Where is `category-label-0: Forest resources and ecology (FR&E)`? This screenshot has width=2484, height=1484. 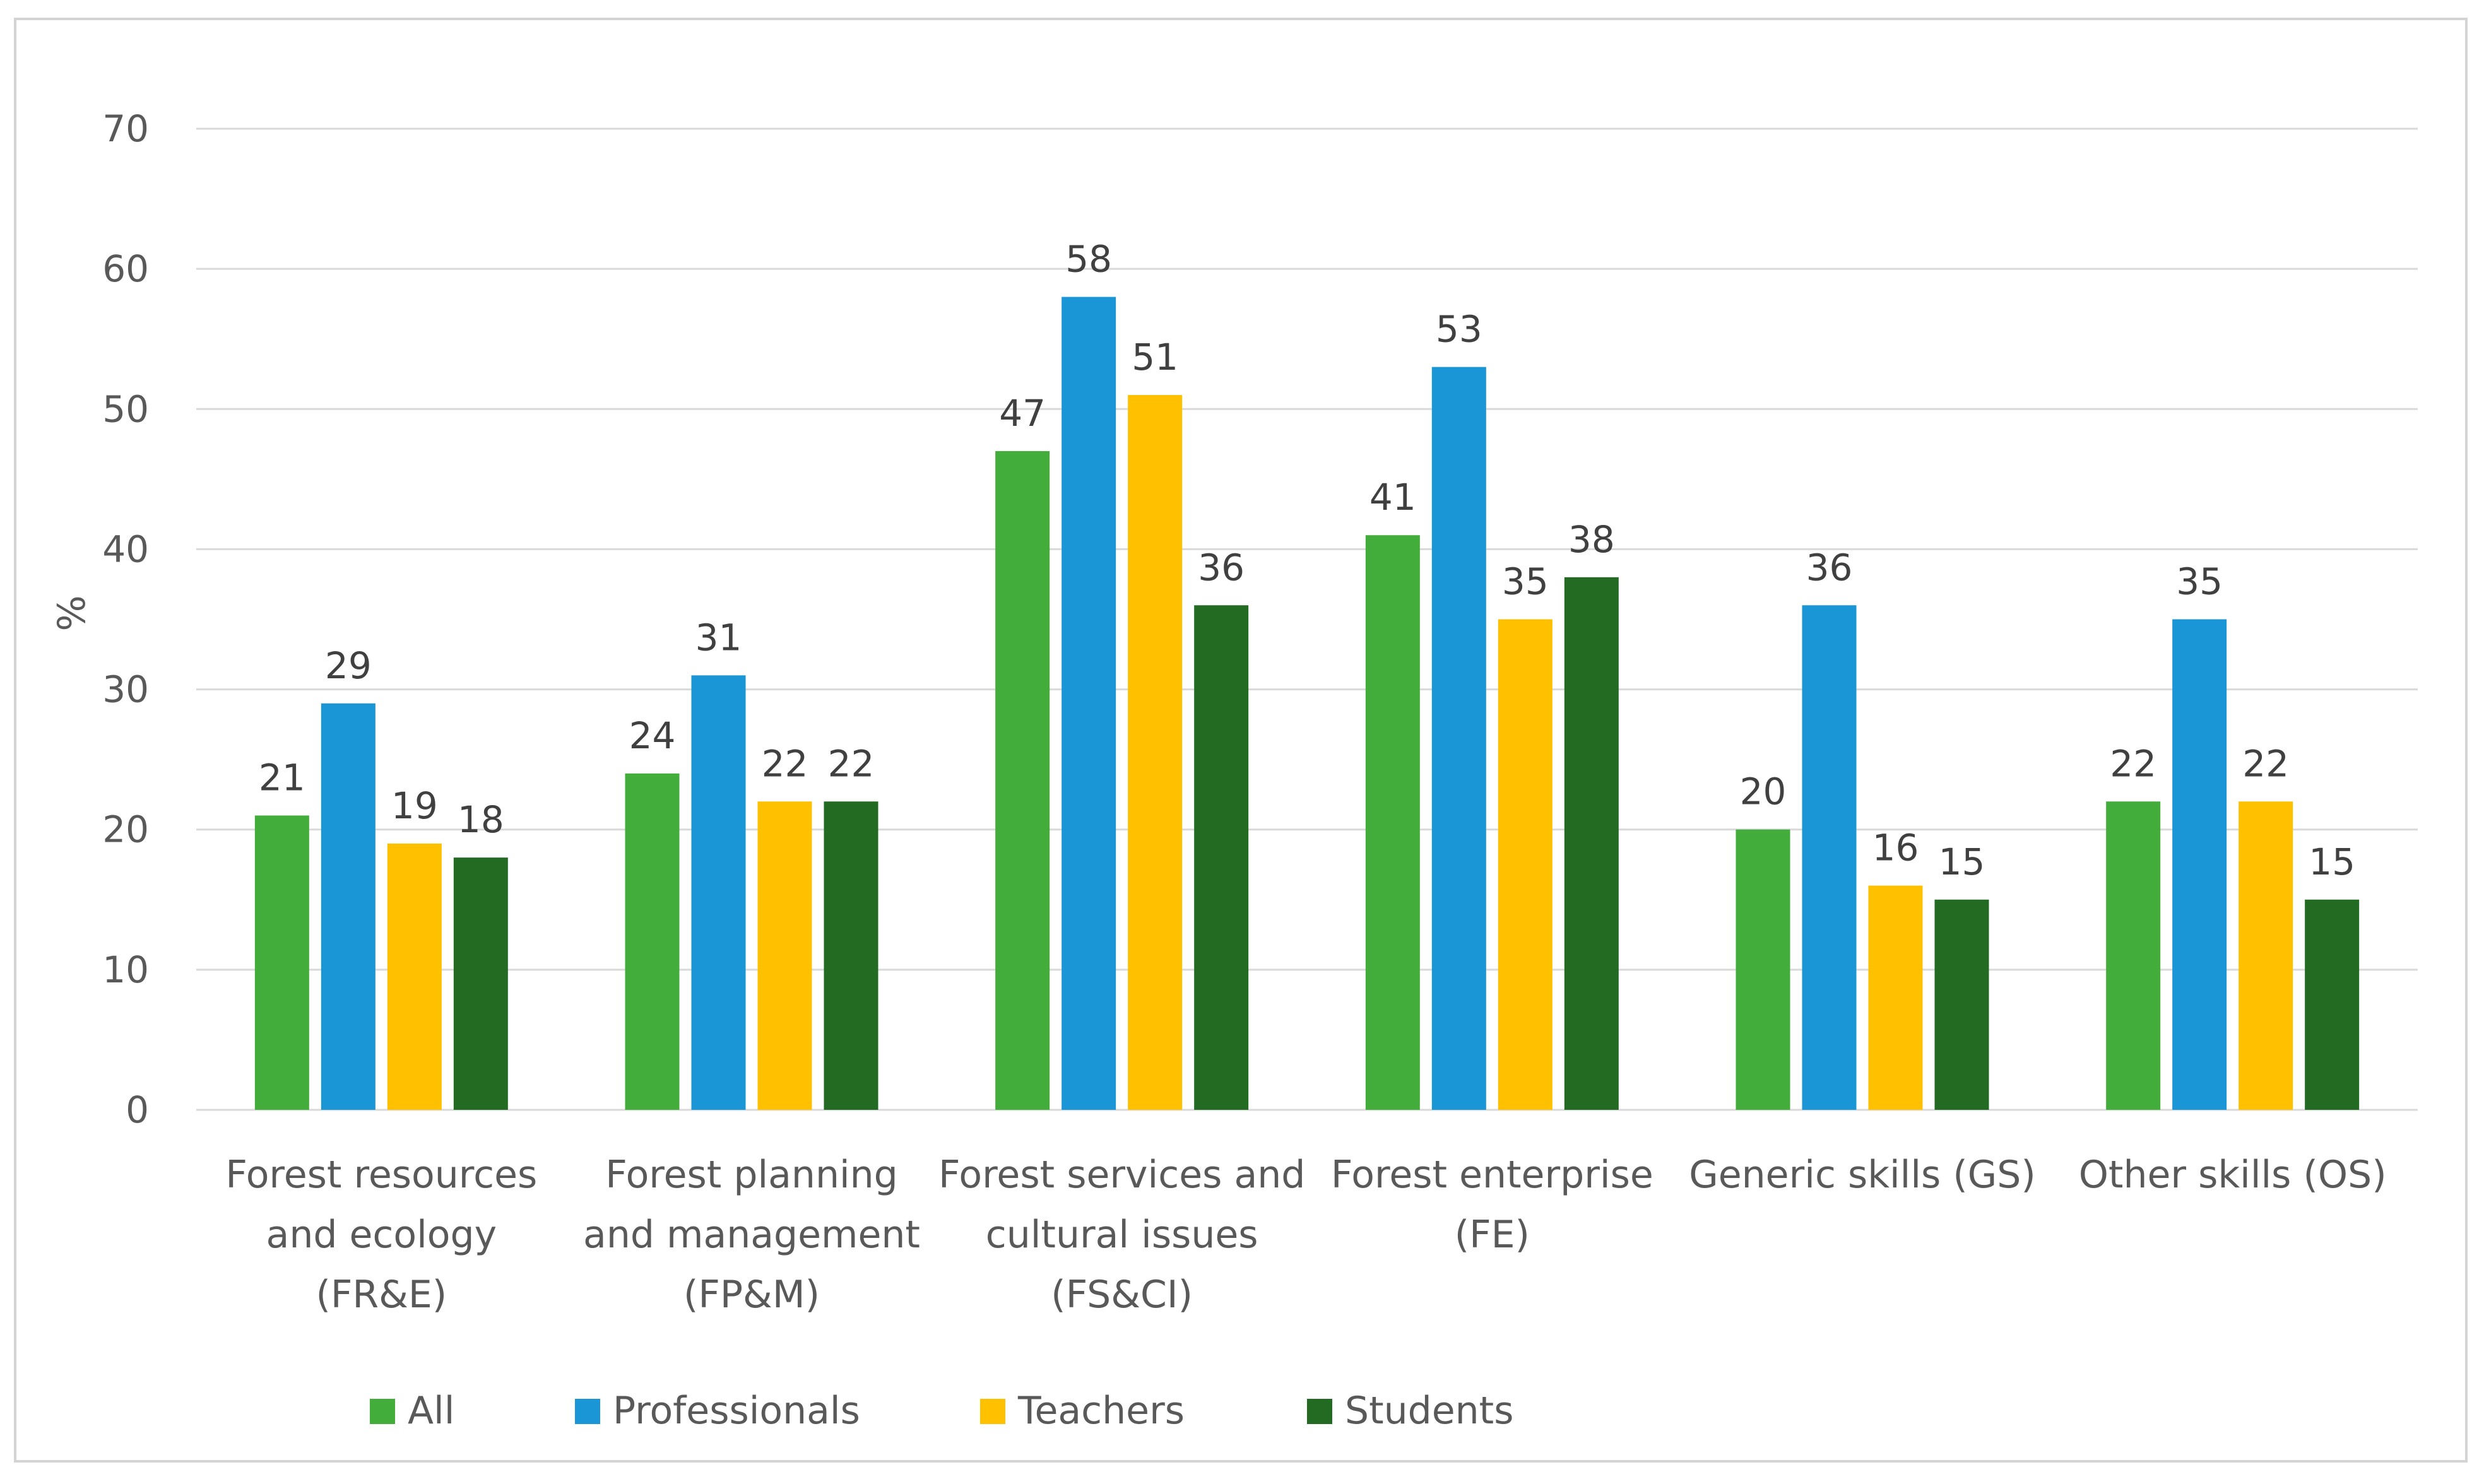
category-label-0: Forest resources and ecology (FR&E) is located at coordinates (381, 1235).